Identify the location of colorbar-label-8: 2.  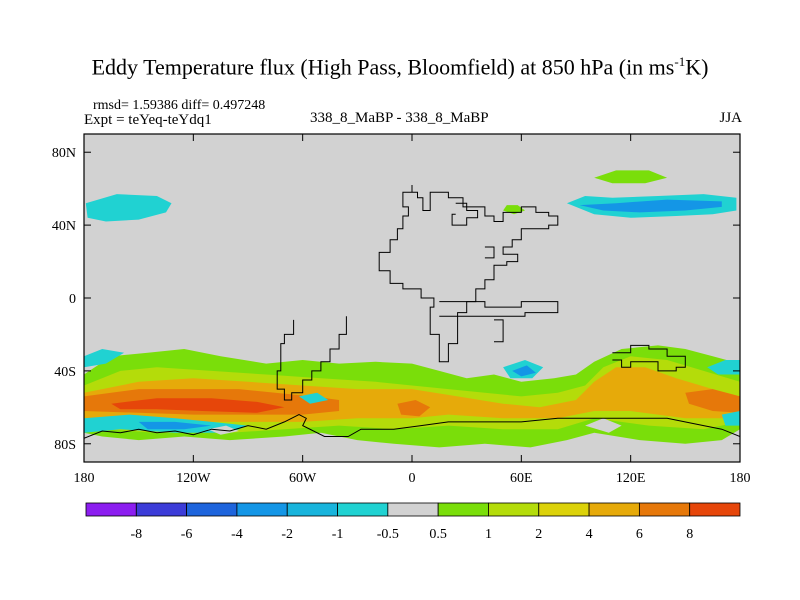
(538, 534).